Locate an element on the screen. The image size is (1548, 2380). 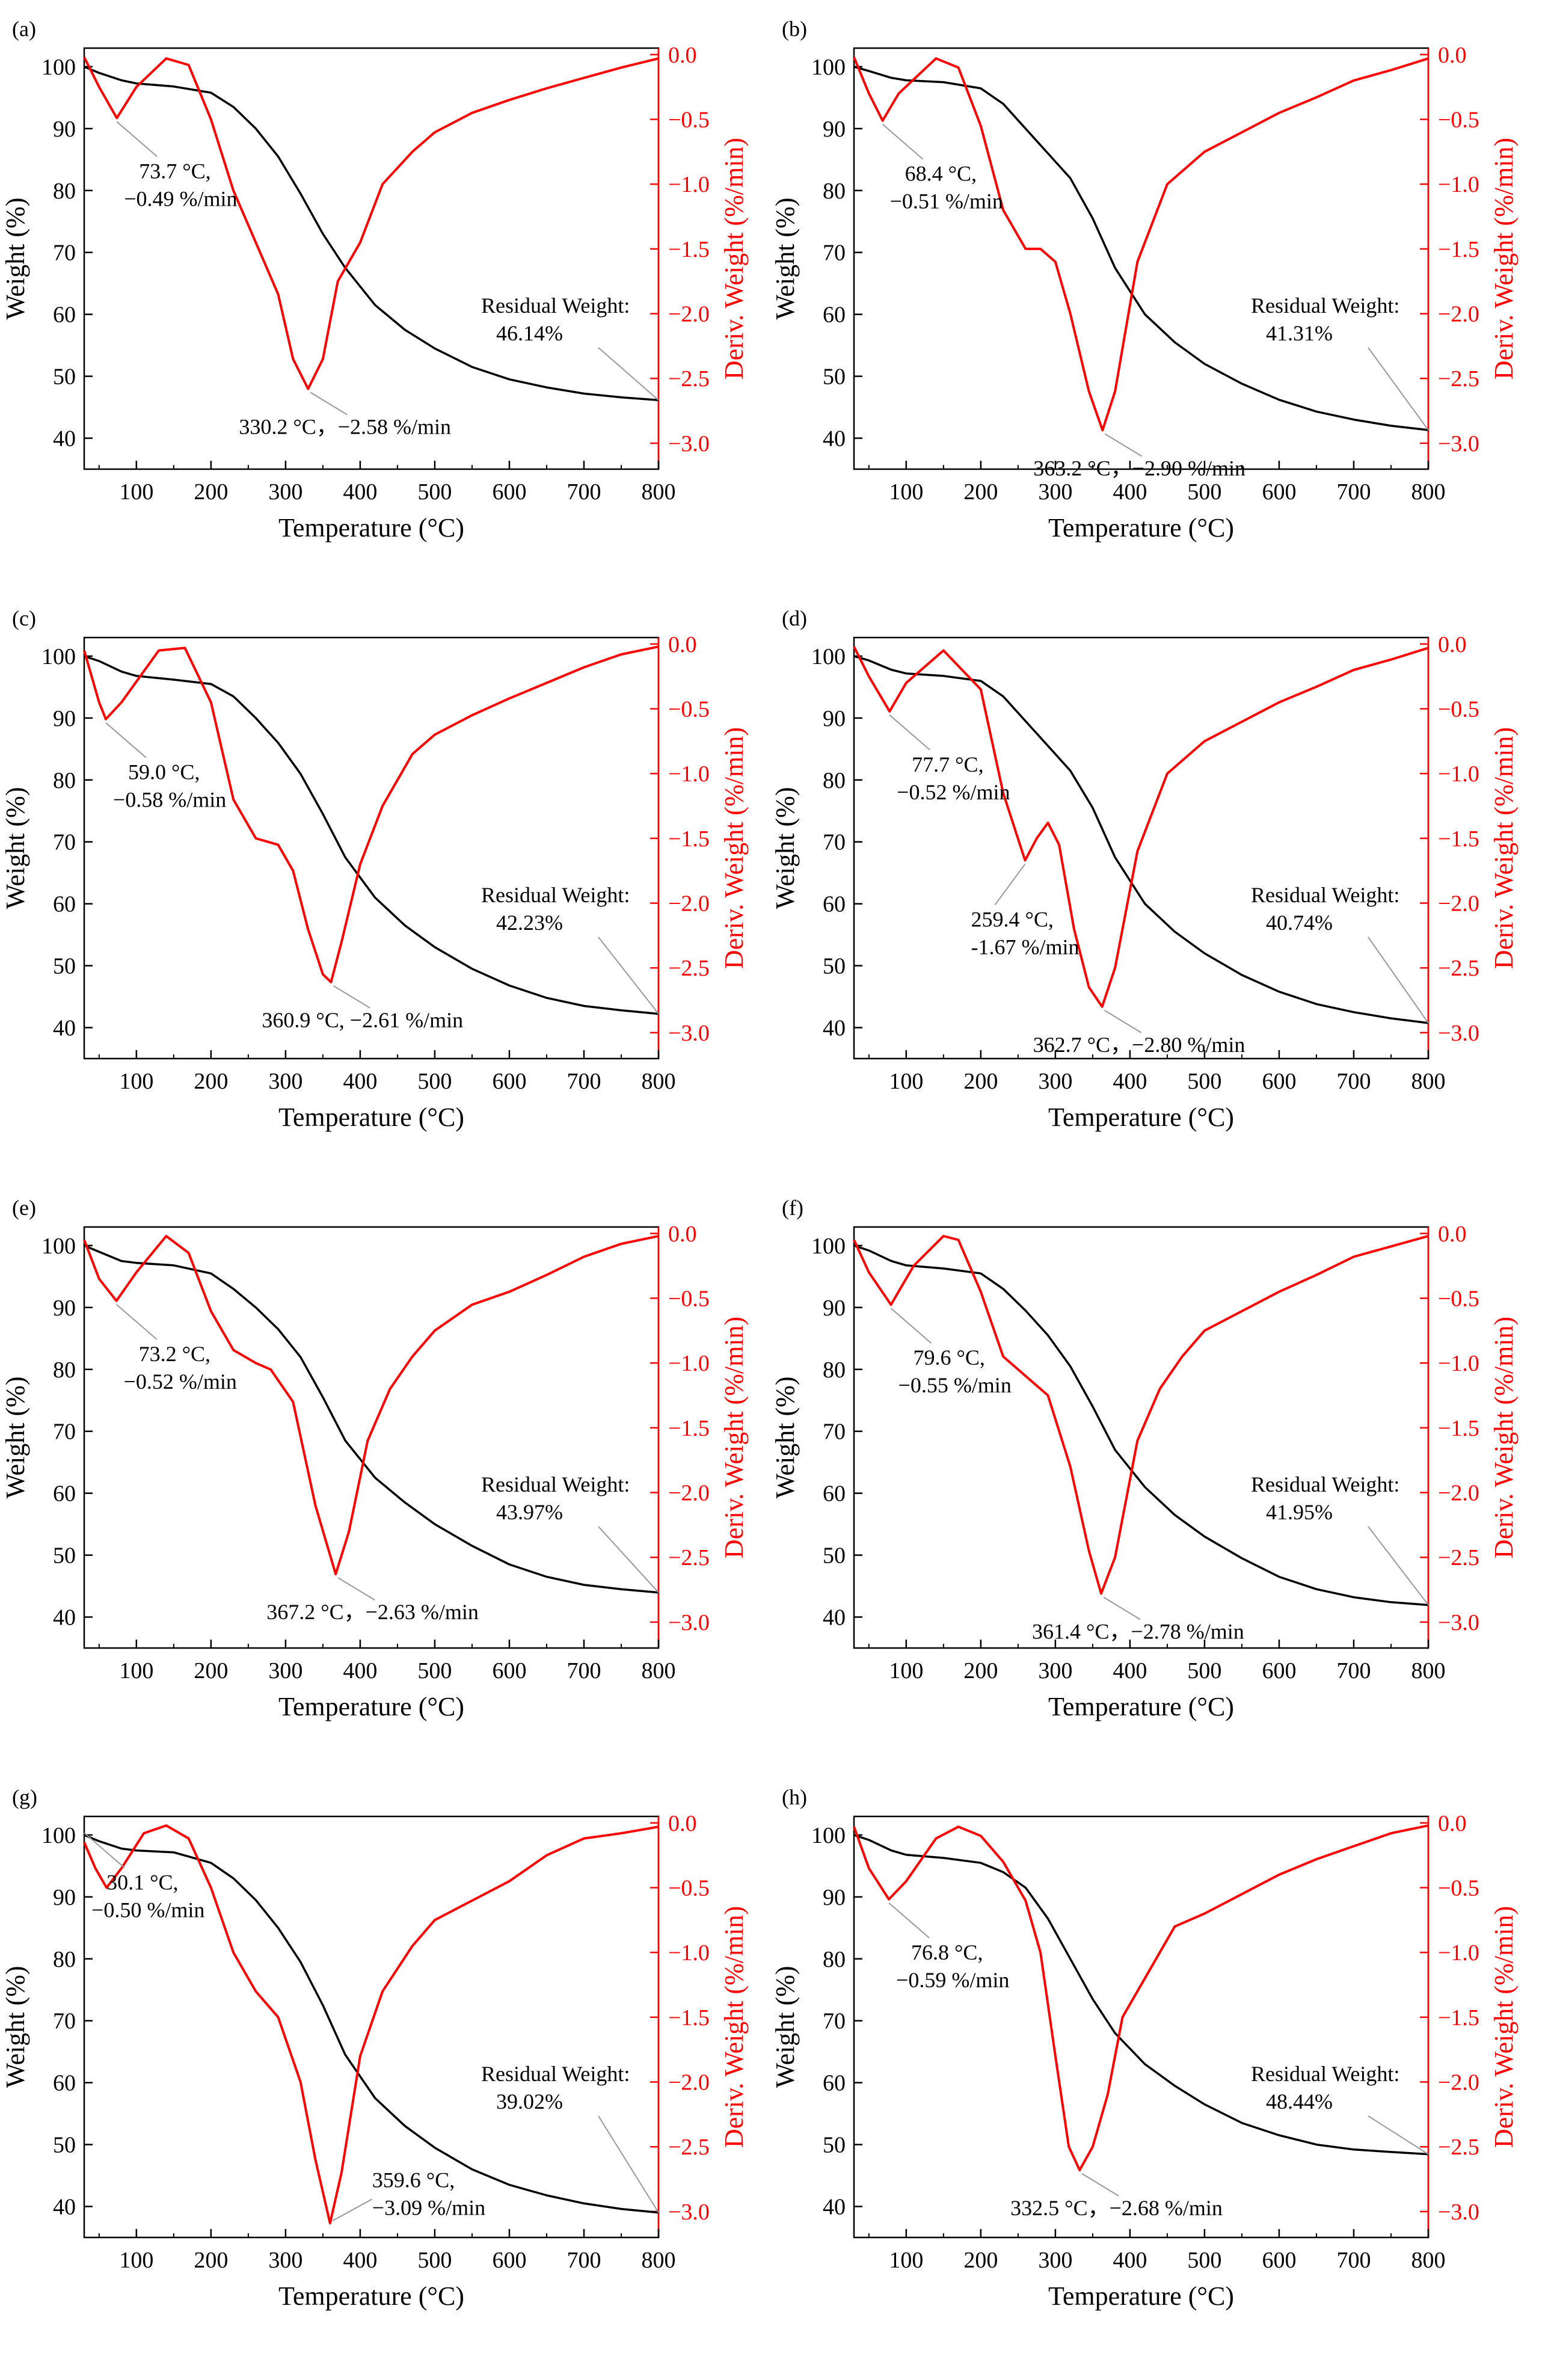
panel-label: (c) is located at coordinates (24, 618).